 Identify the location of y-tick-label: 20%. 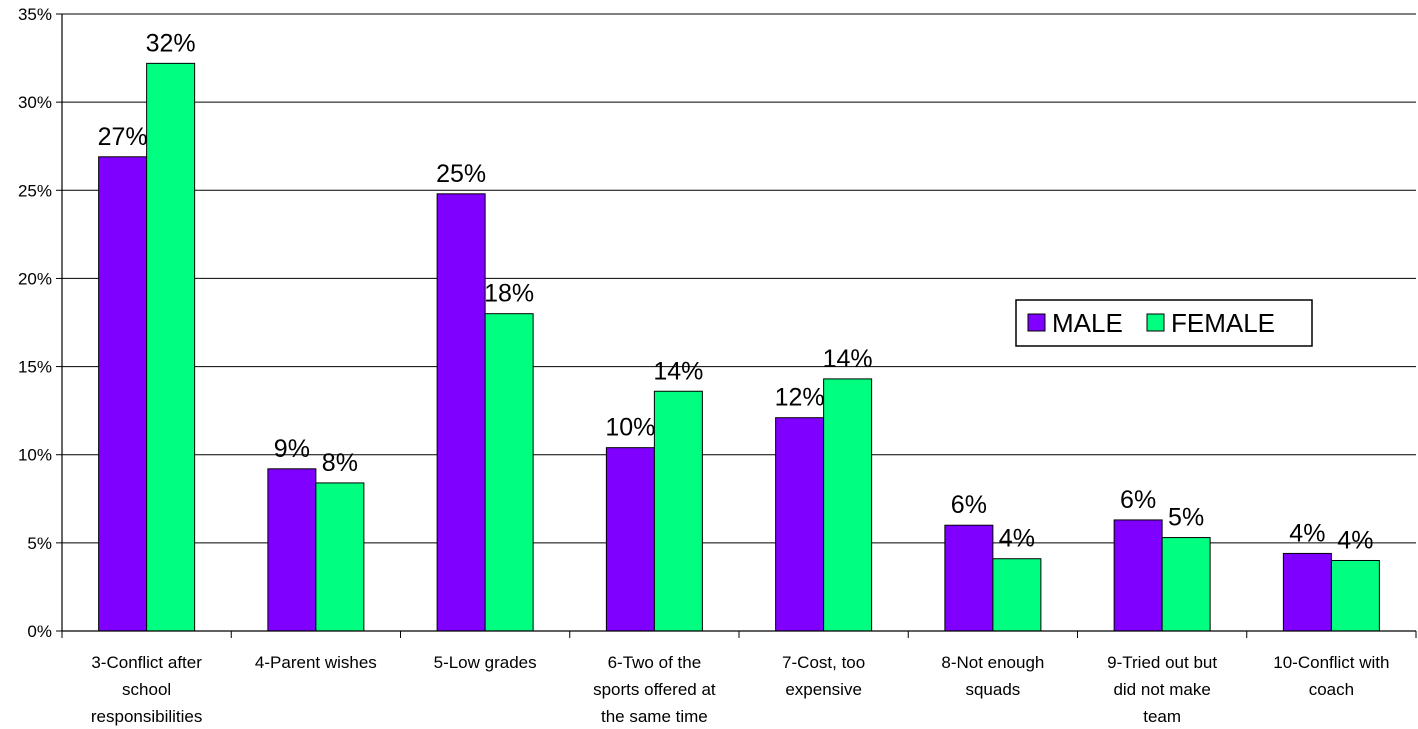
(35, 278).